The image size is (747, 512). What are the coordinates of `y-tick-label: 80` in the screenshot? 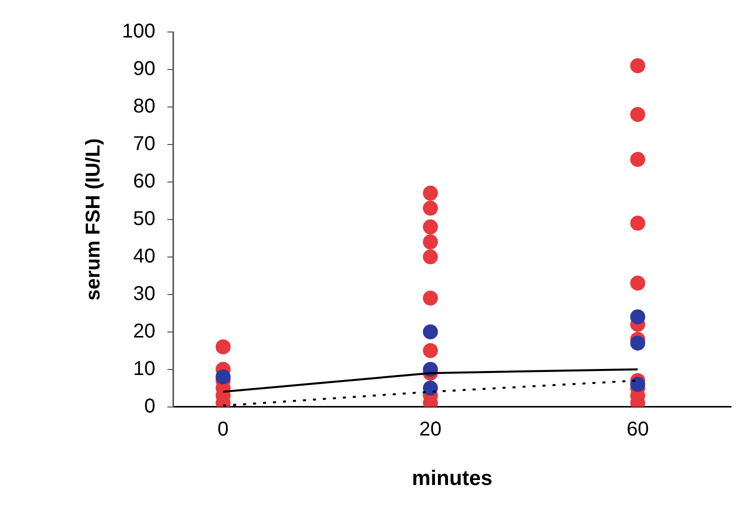 It's located at (144, 106).